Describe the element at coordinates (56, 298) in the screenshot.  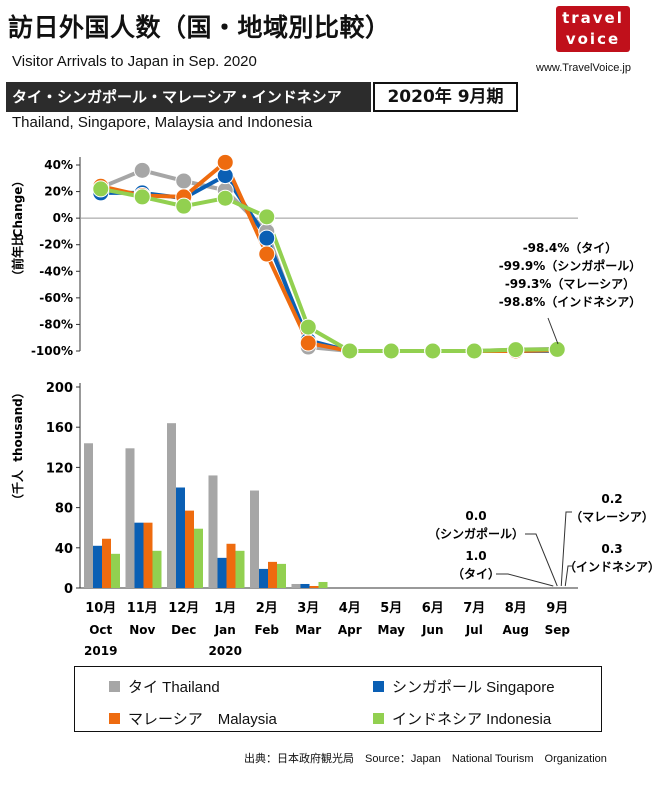
I see `line-ytick-label: -60%` at that location.